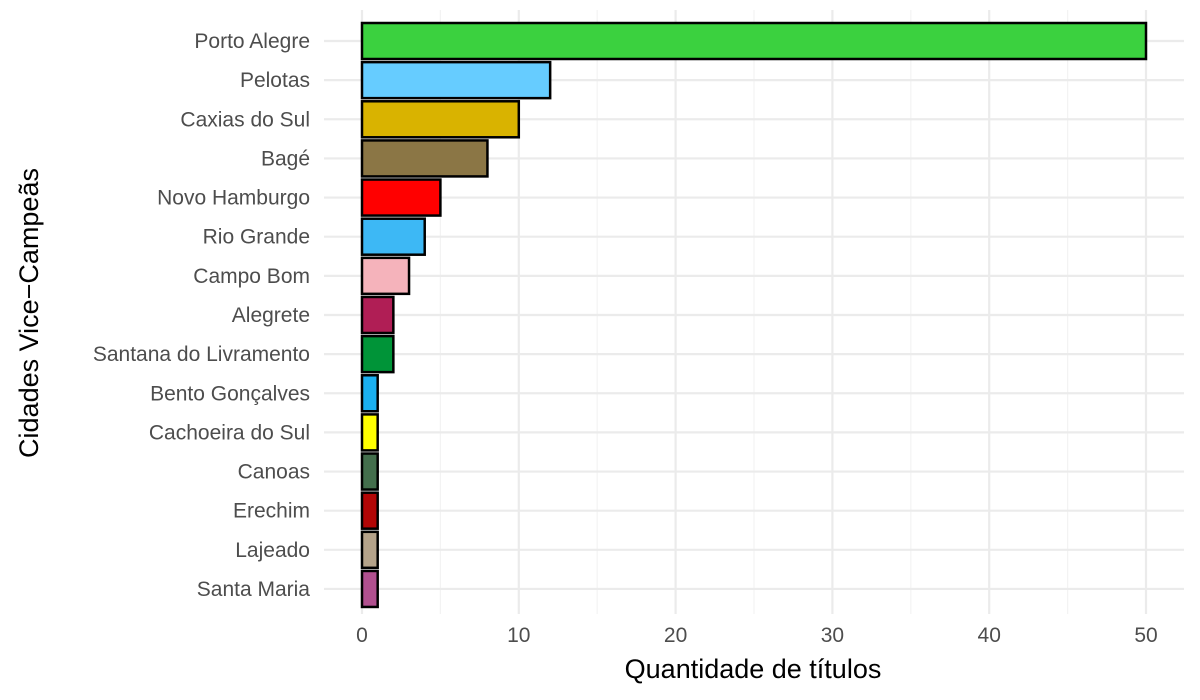 Image resolution: width=1200 pixels, height=700 pixels. What do you see at coordinates (832, 635) in the screenshot?
I see `x-tick-label: 30` at bounding box center [832, 635].